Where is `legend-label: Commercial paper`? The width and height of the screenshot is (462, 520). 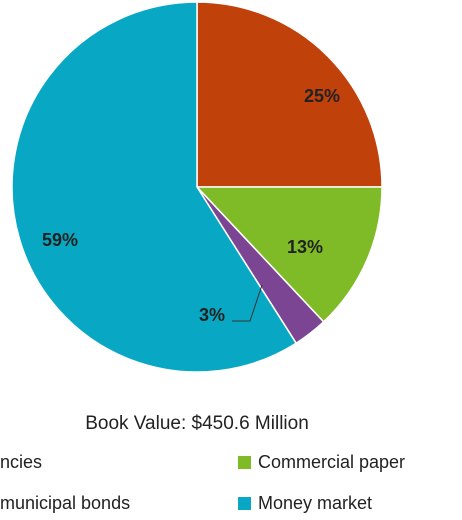
legend-label: Commercial paper is located at coordinates (331, 462).